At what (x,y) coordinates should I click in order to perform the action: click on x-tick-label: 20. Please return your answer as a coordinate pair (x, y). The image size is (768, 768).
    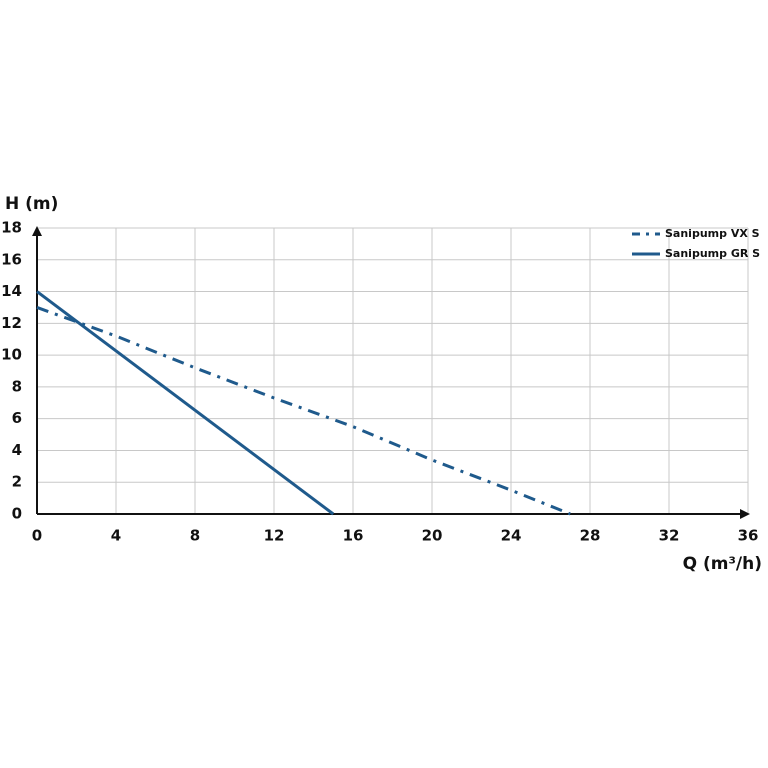
    Looking at the image, I should click on (432, 536).